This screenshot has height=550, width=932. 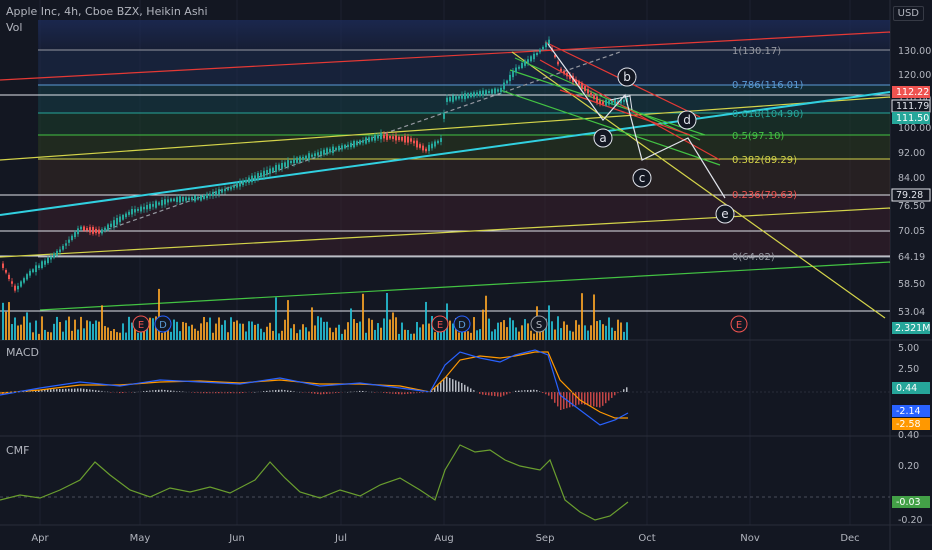 I want to click on x-tick: Jul, so click(x=340, y=538).